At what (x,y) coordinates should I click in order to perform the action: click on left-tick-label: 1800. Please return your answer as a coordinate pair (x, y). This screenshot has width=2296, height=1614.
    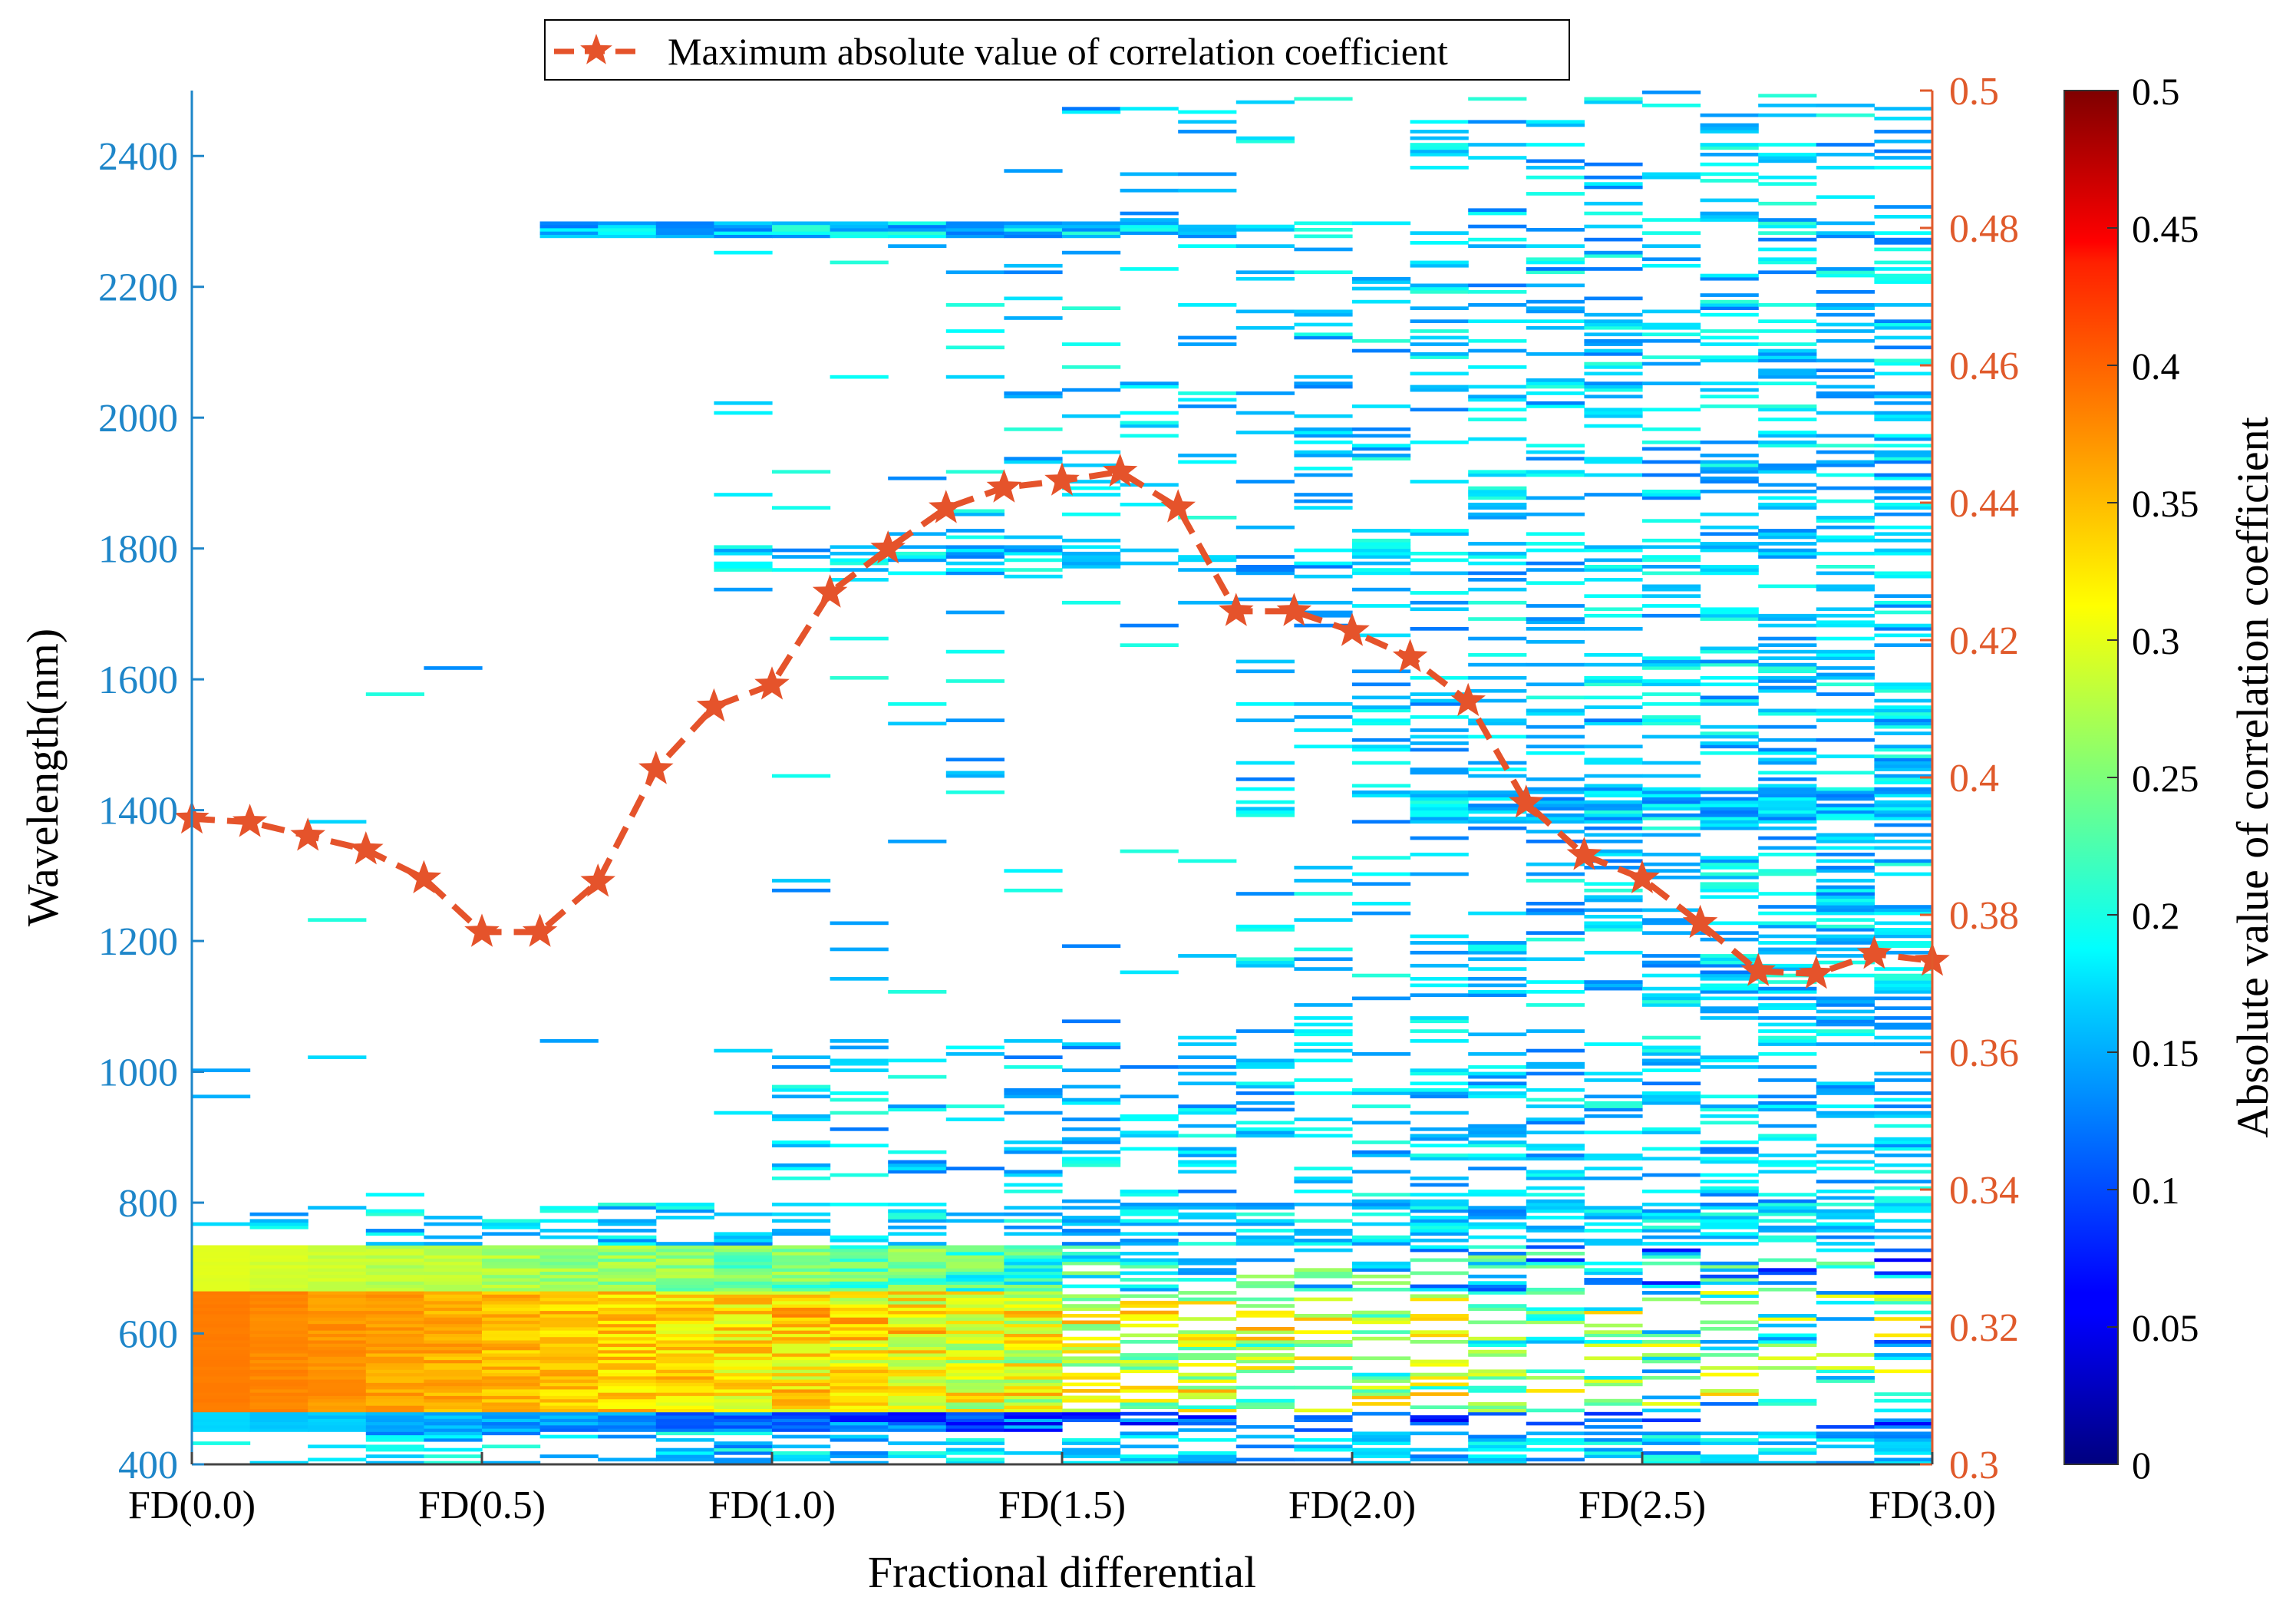
    Looking at the image, I should click on (138, 550).